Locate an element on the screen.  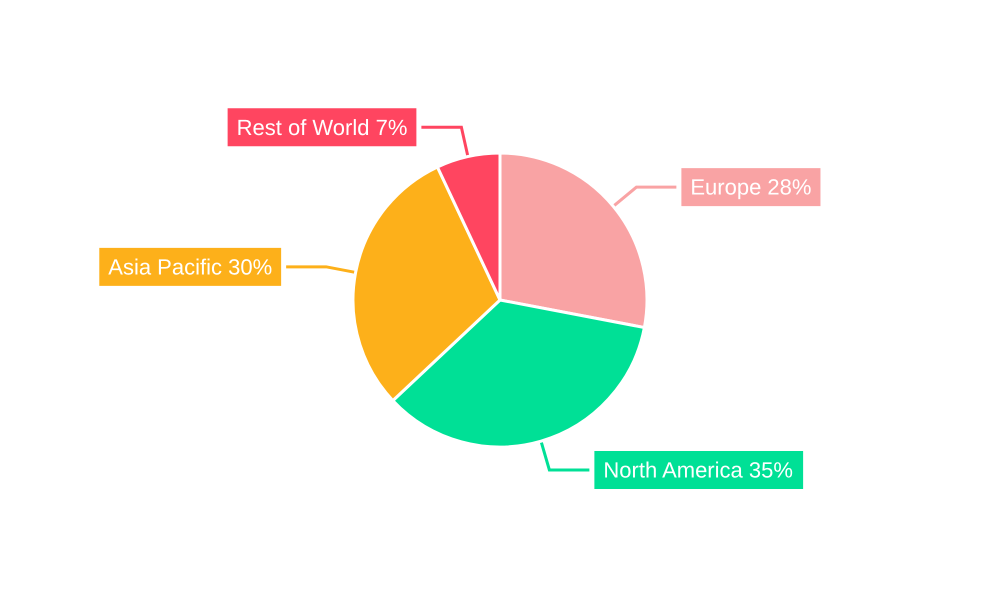
slice-label: Europe 28% is located at coordinates (751, 187).